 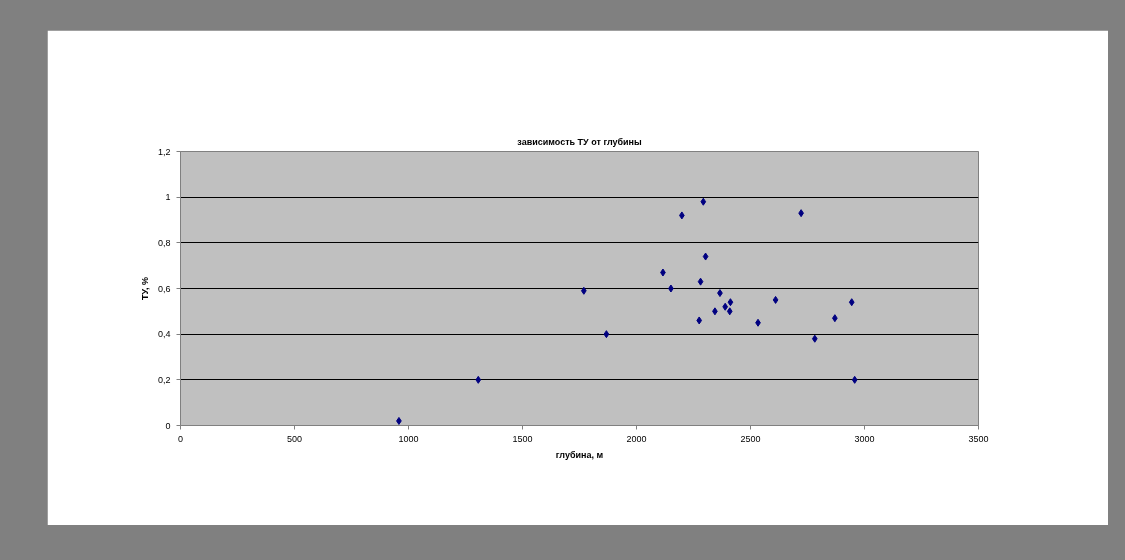 What do you see at coordinates (164, 379) in the screenshot?
I see `y-tick-label: 0,2` at bounding box center [164, 379].